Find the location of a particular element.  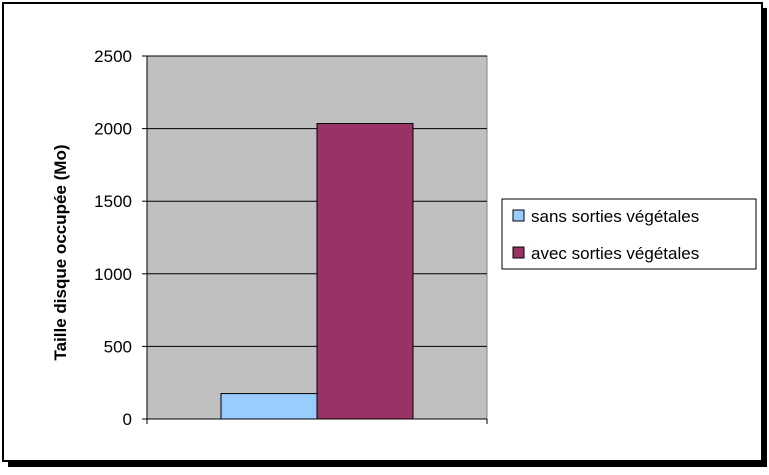

legend-box is located at coordinates (629, 234).